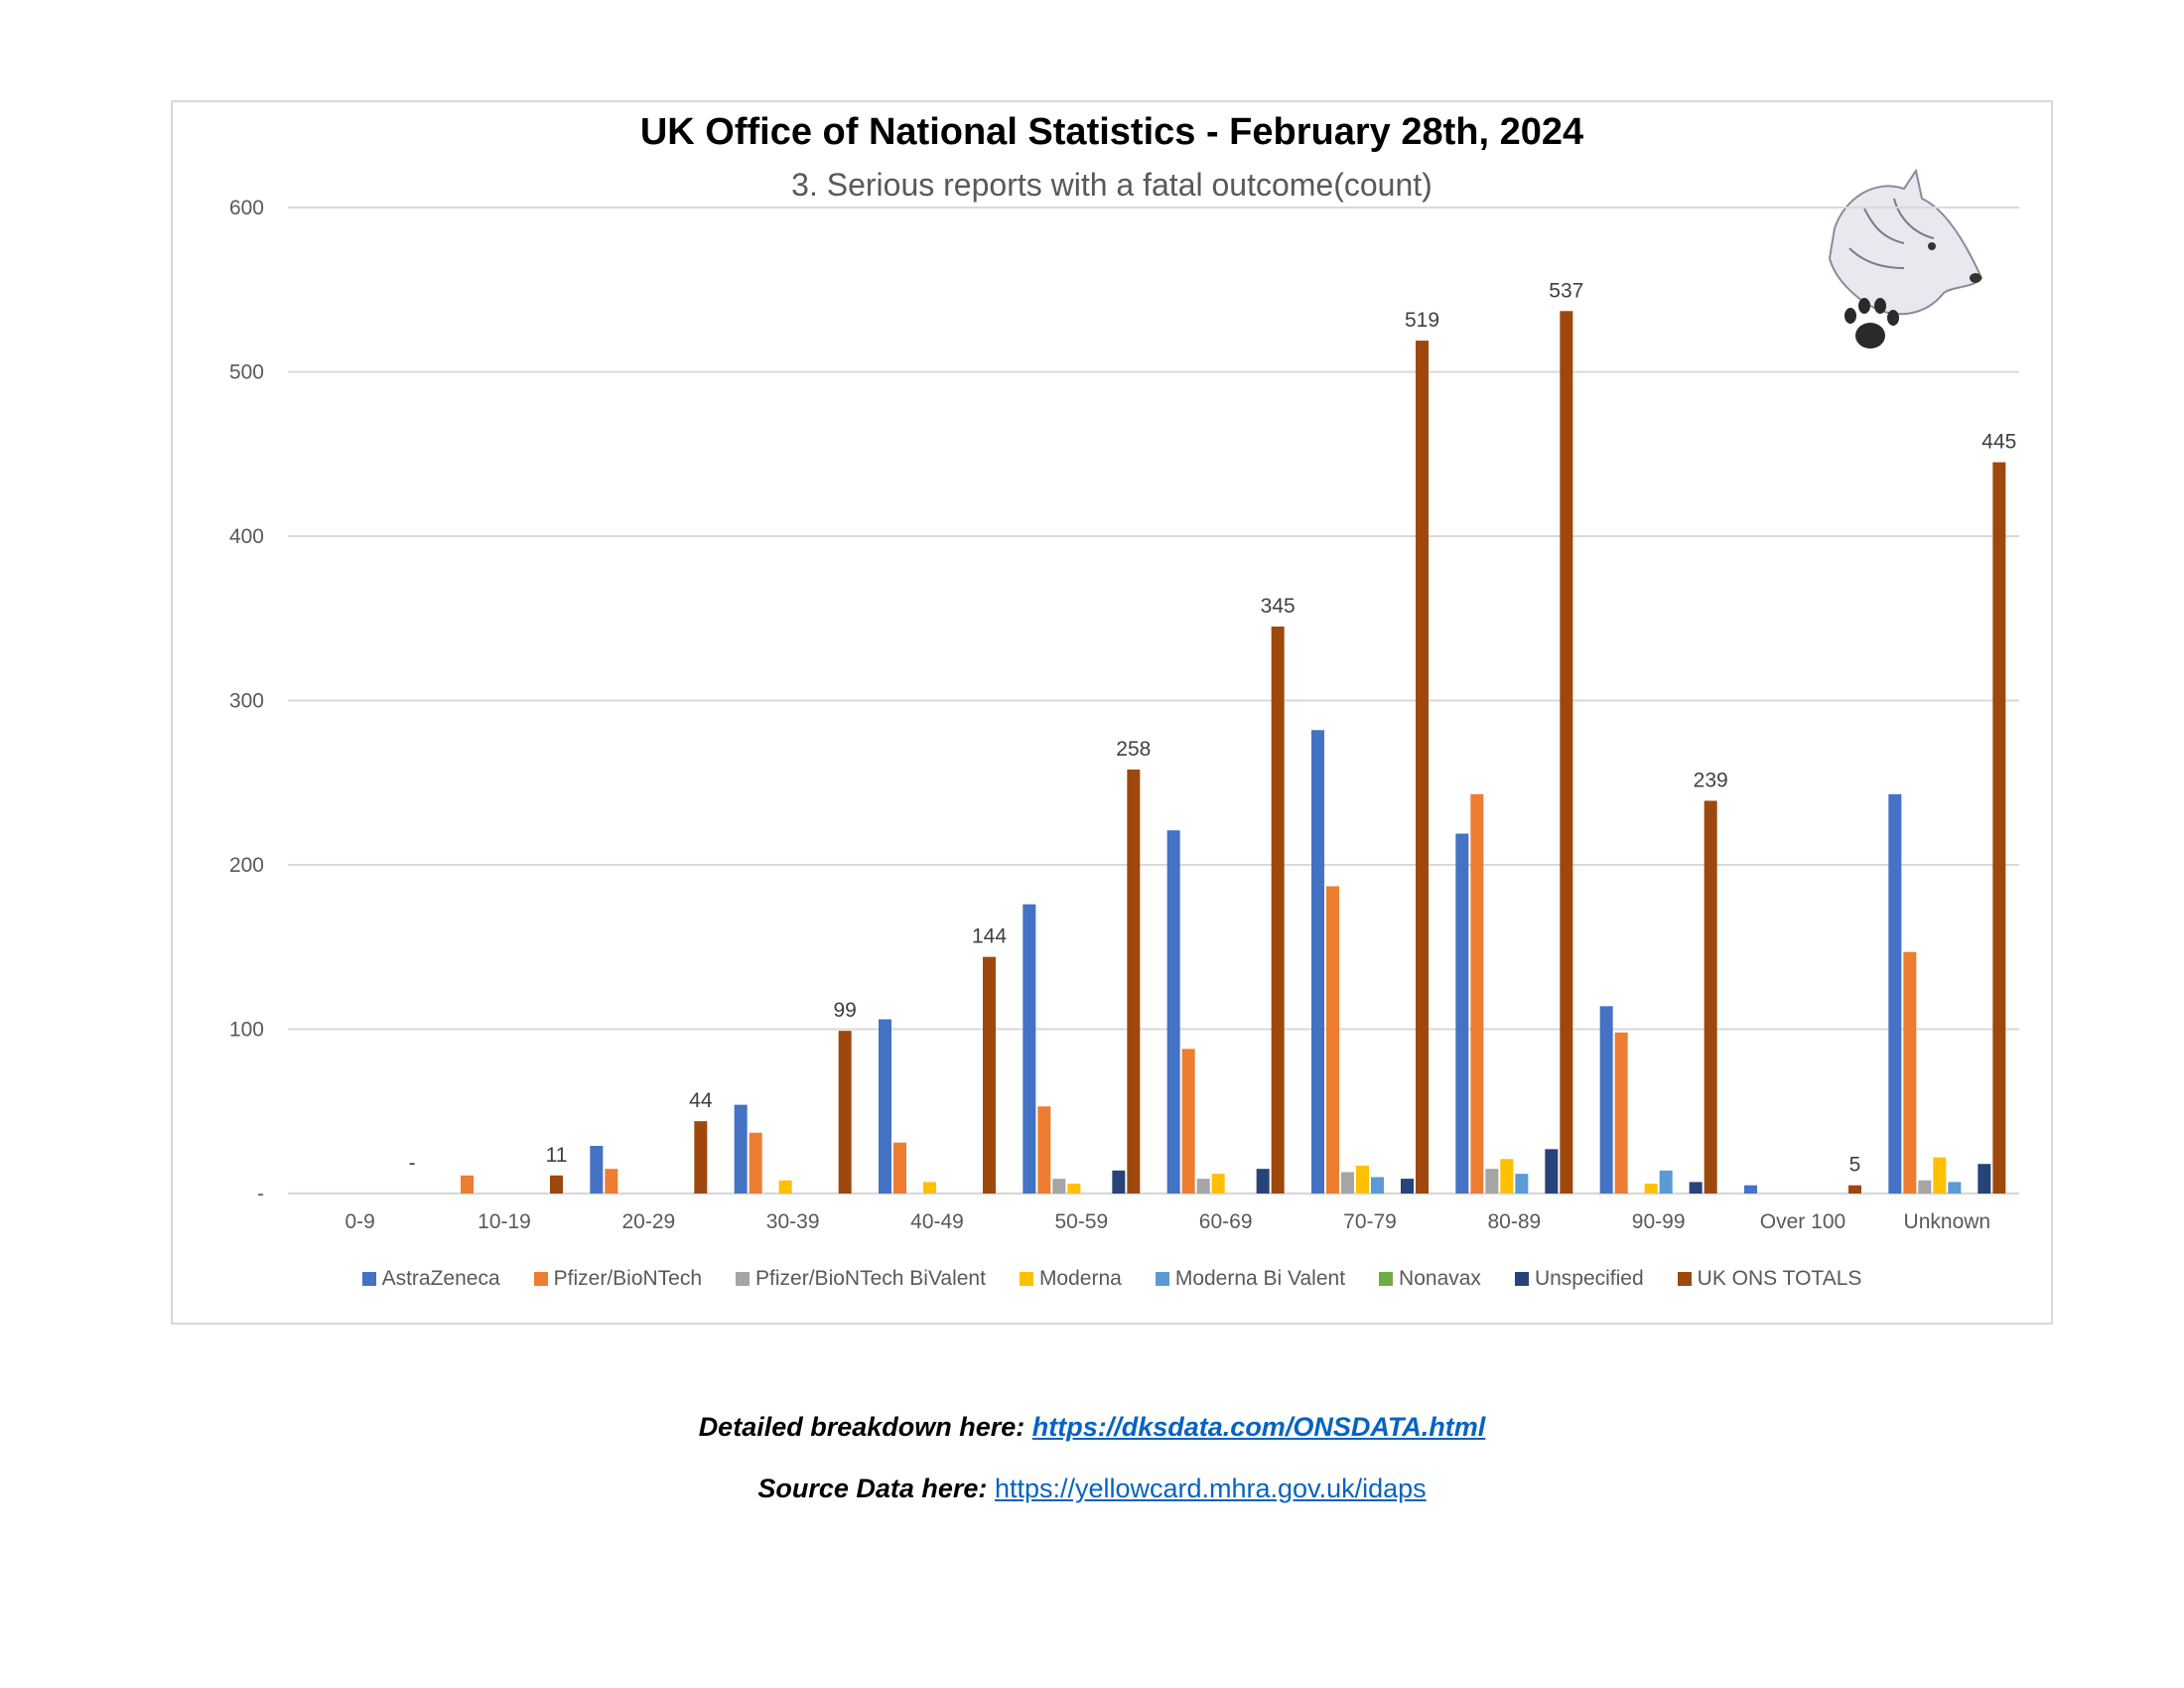 Image resolution: width=2184 pixels, height=1688 pixels. Describe the element at coordinates (246, 208) in the screenshot. I see `y-tick-label: 600` at that location.